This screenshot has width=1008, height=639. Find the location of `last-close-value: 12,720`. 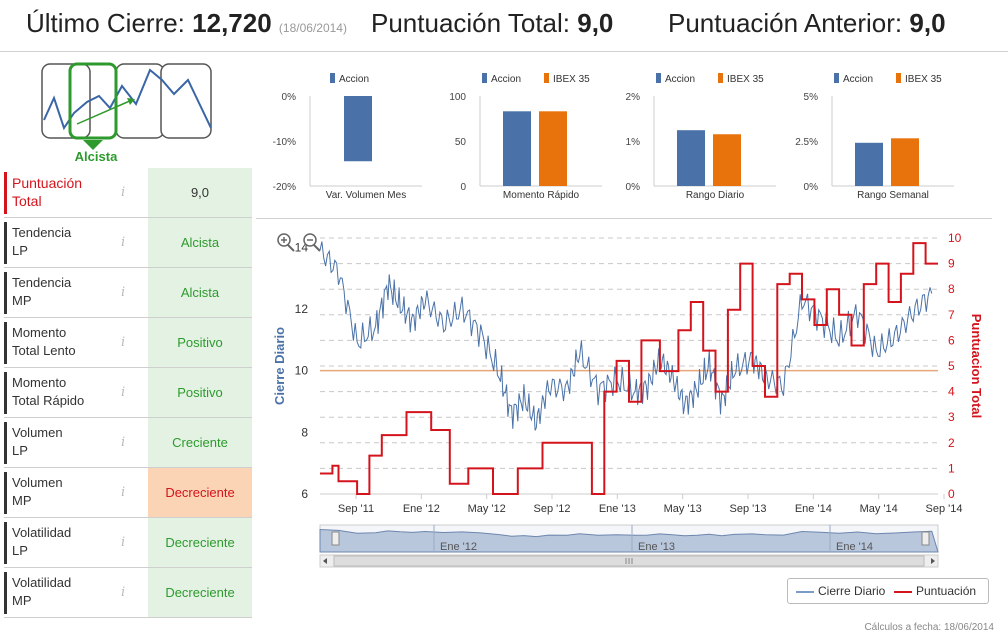

last-close-value: 12,720 is located at coordinates (232, 23).